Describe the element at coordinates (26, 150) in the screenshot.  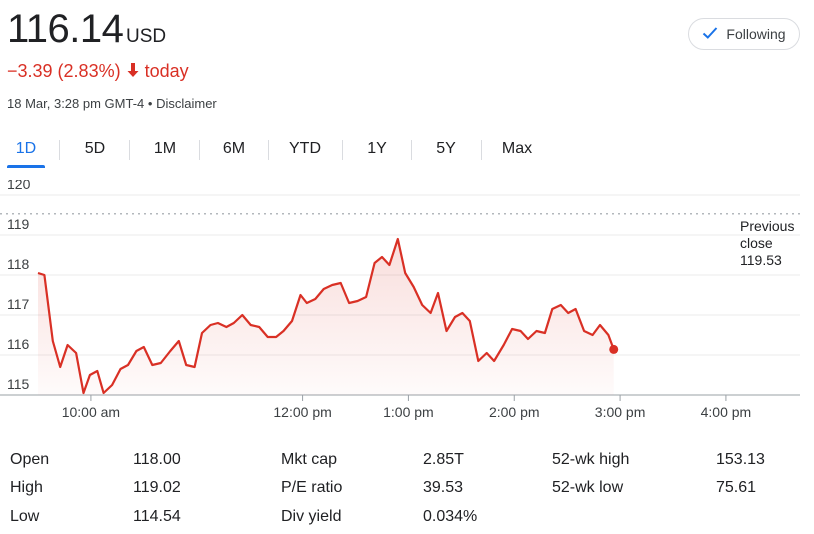
I see `tab-1d: 1D` at that location.